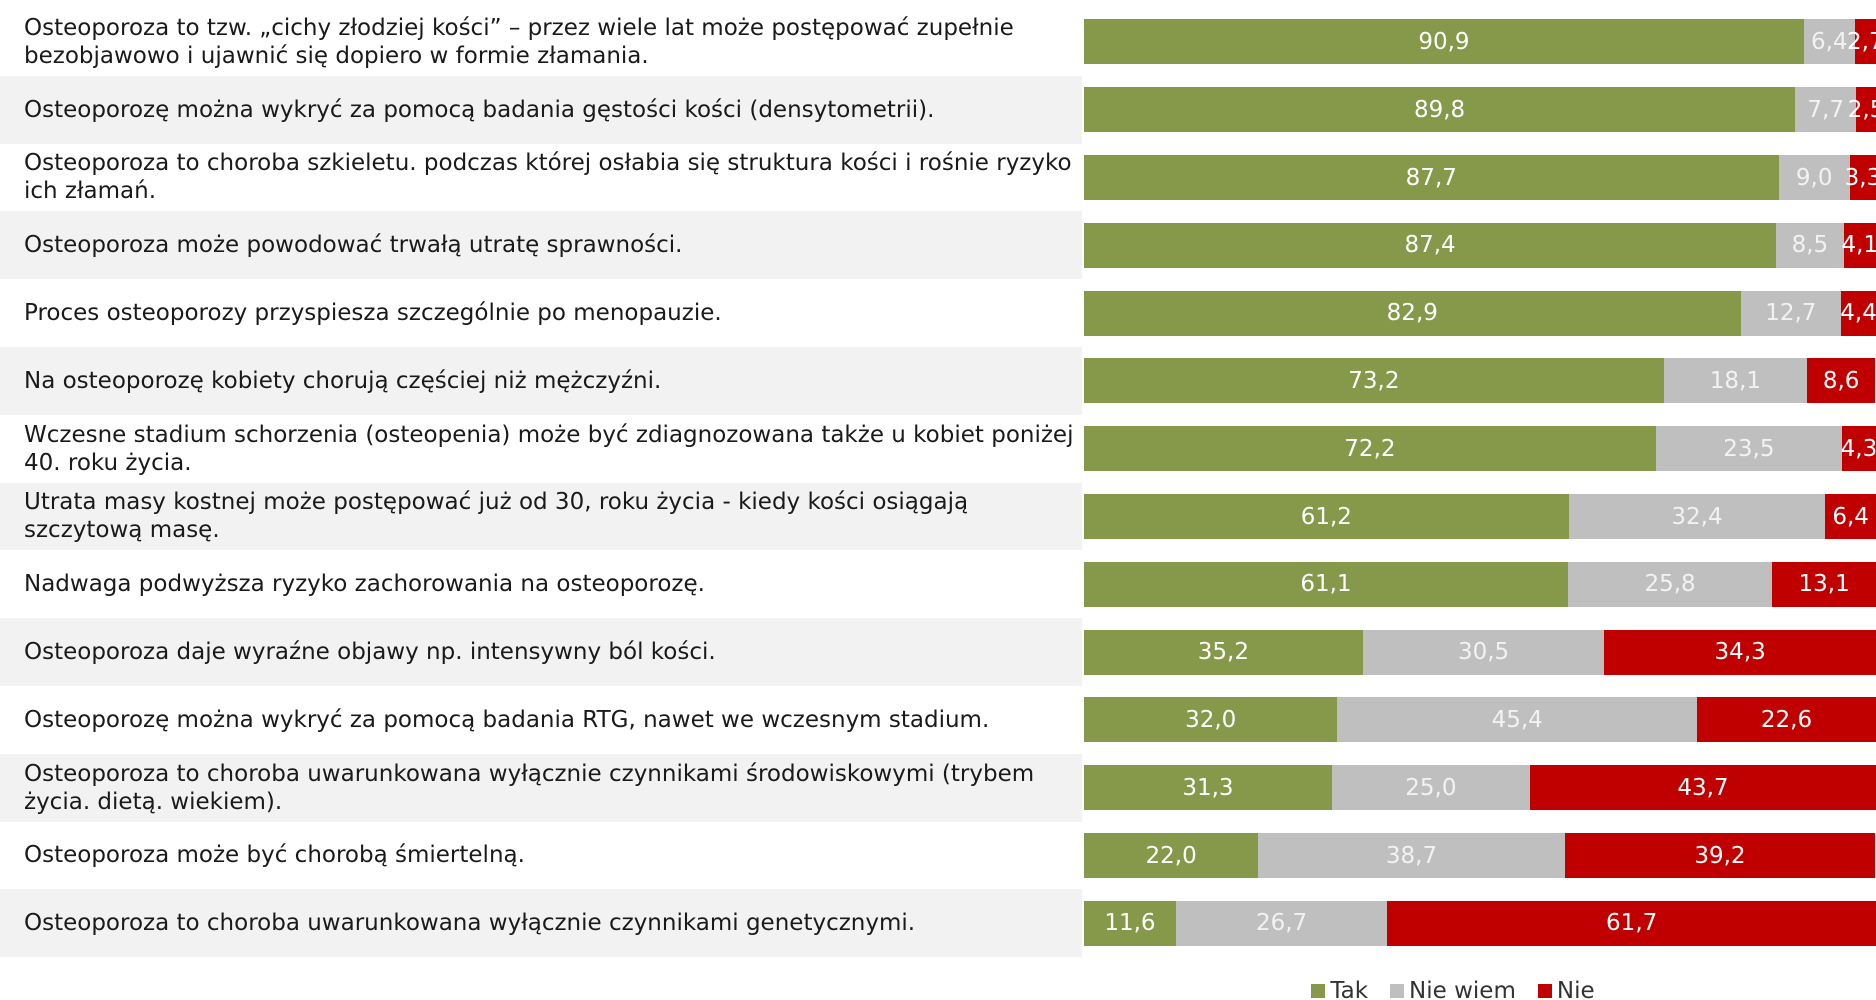  I want to click on bar-segment: 8,5, so click(1810, 245).